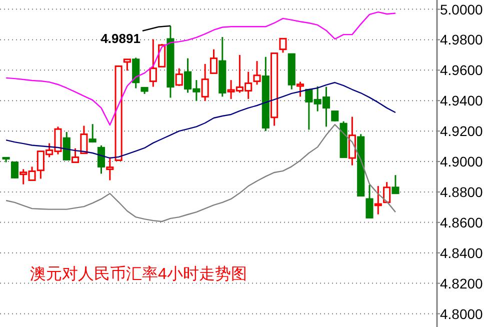 The image size is (484, 327). Describe the element at coordinates (462, 252) in the screenshot. I see `y-tick-label: 4.8400` at that location.